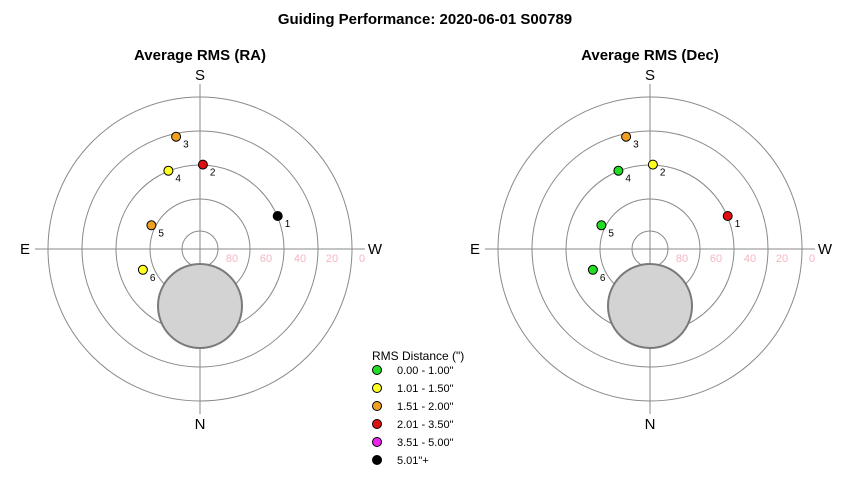  What do you see at coordinates (425, 19) in the screenshot?
I see `figure-title: Guiding Performance: 2020-06-01 S00789` at bounding box center [425, 19].